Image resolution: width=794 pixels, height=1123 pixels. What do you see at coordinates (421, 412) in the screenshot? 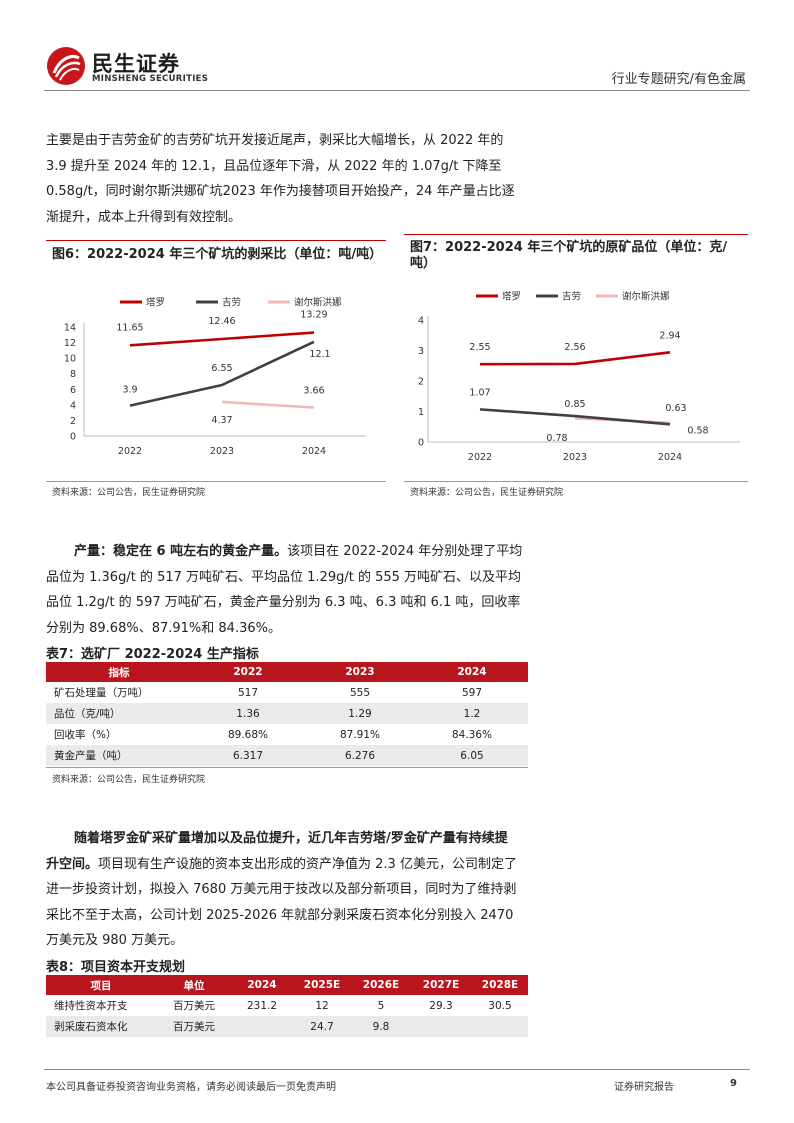
I see `y-tick-label: 1` at bounding box center [421, 412].